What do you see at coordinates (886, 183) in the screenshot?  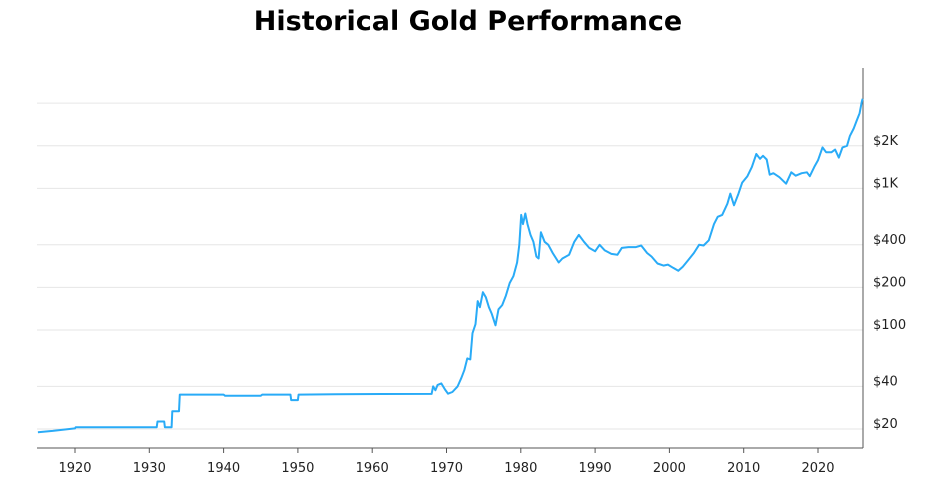 I see `y-tick-label: $1K` at bounding box center [886, 183].